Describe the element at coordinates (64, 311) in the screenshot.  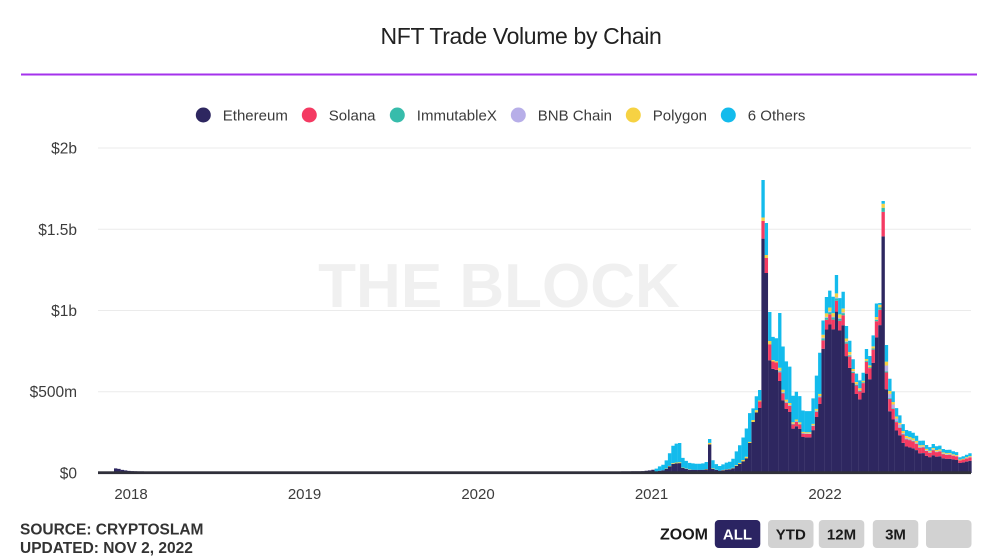
I see `svg-text: $1b` at that location.